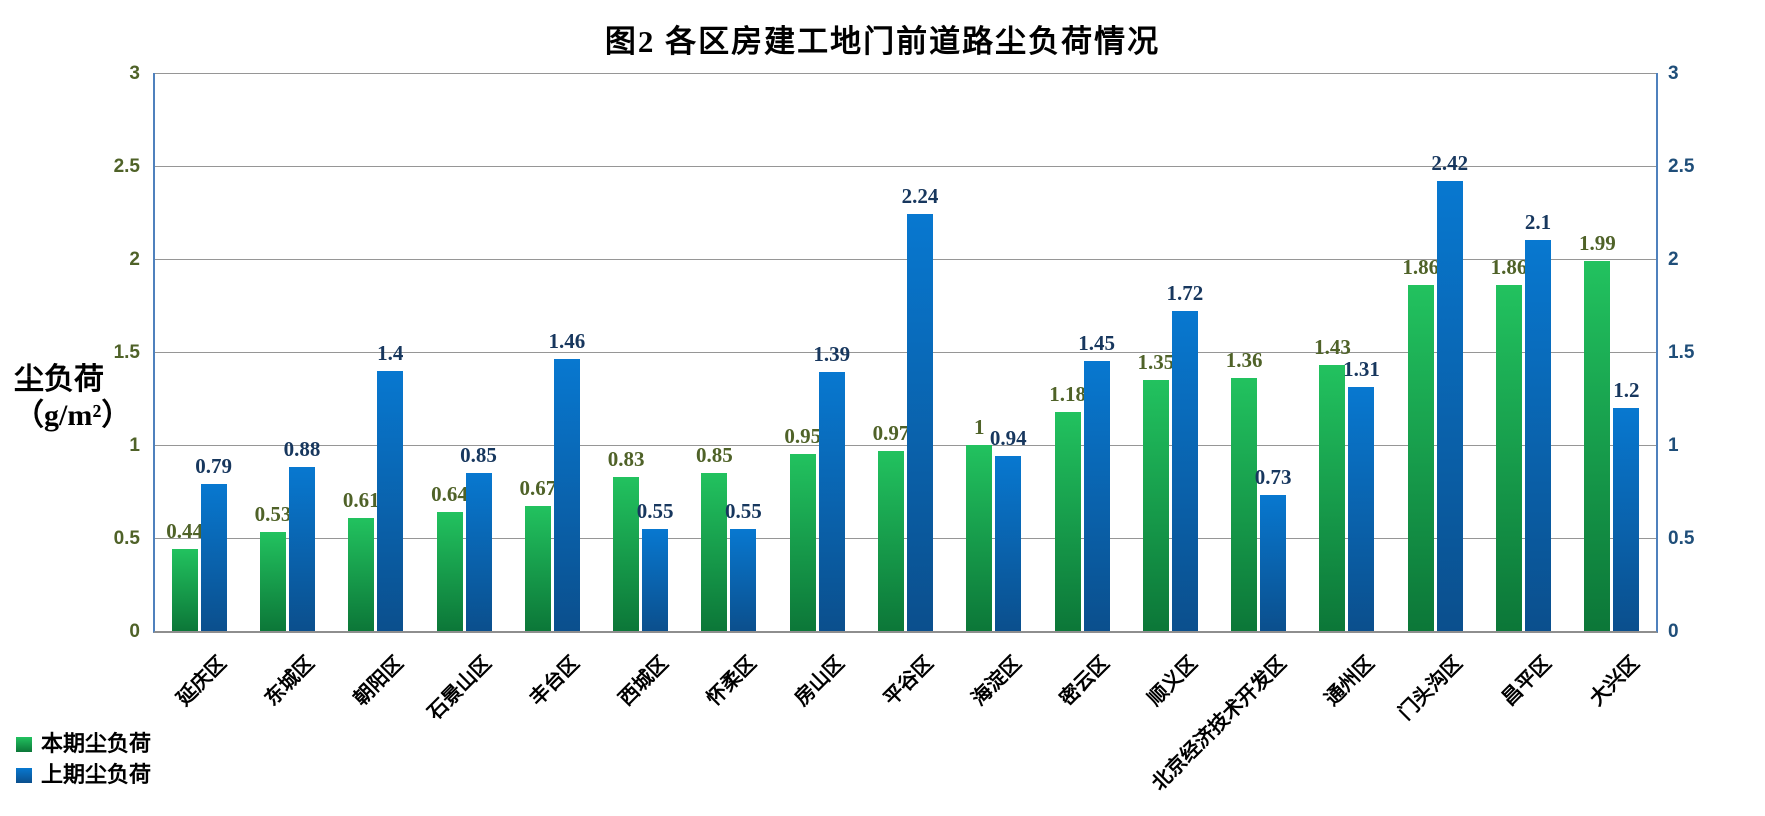 The width and height of the screenshot is (1765, 816). I want to click on chart-title: 图2 各区房建工地门前道路尘负荷情况, so click(882, 41).